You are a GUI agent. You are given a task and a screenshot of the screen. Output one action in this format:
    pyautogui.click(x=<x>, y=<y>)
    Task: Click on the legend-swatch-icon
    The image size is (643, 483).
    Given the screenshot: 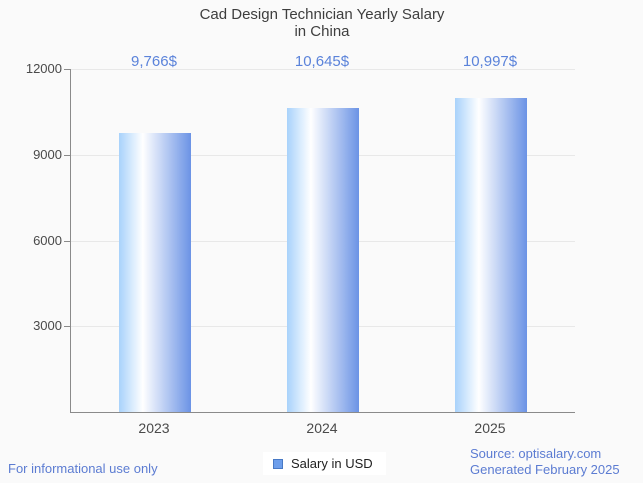 What is the action you would take?
    pyautogui.click(x=278, y=463)
    